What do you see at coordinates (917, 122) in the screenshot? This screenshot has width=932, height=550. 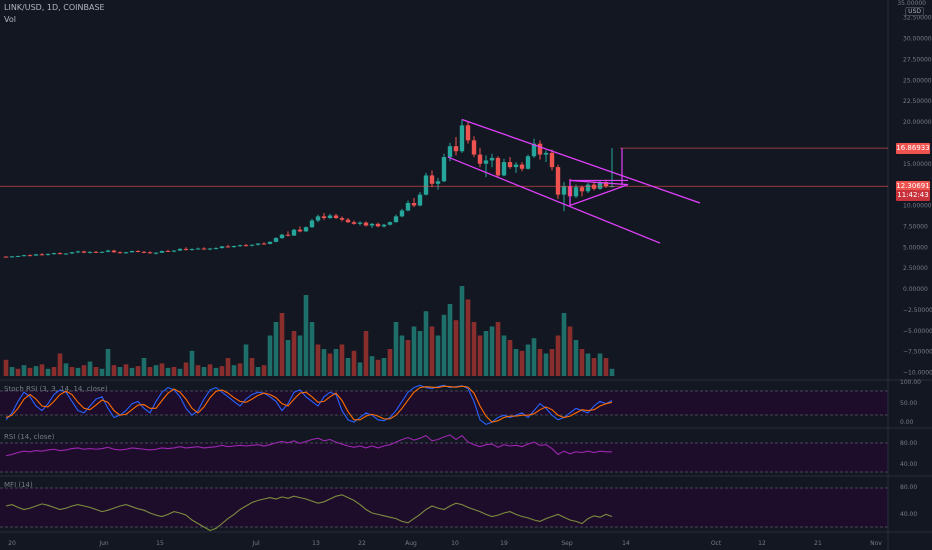 I see `price-tick-5: 20.00000` at bounding box center [917, 122].